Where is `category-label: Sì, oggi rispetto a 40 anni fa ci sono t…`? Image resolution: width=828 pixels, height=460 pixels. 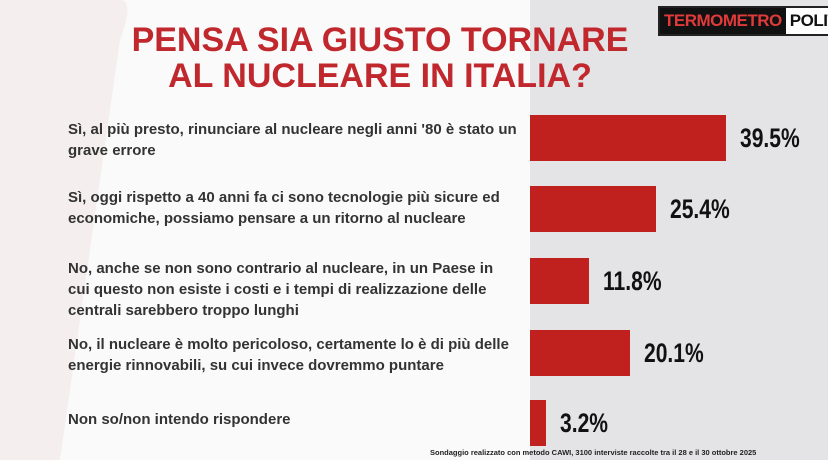
category-label: Sì, oggi rispetto a 40 anni fa ci sono t… is located at coordinates (284, 208).